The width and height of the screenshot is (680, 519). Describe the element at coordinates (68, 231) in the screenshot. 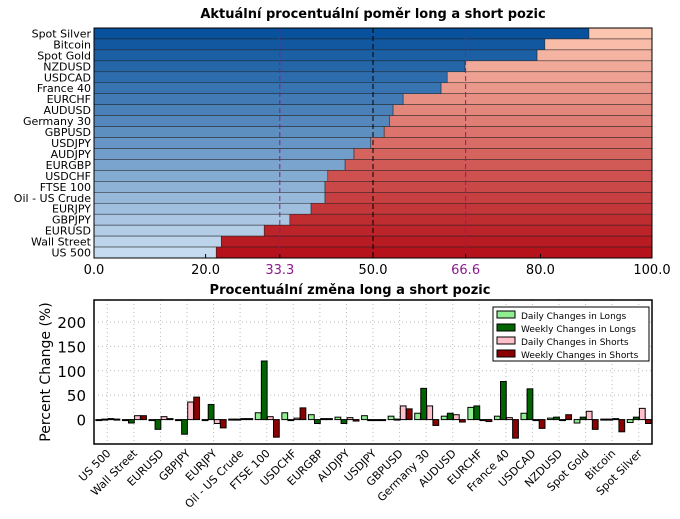

I see `category-label: EURUSD` at that location.